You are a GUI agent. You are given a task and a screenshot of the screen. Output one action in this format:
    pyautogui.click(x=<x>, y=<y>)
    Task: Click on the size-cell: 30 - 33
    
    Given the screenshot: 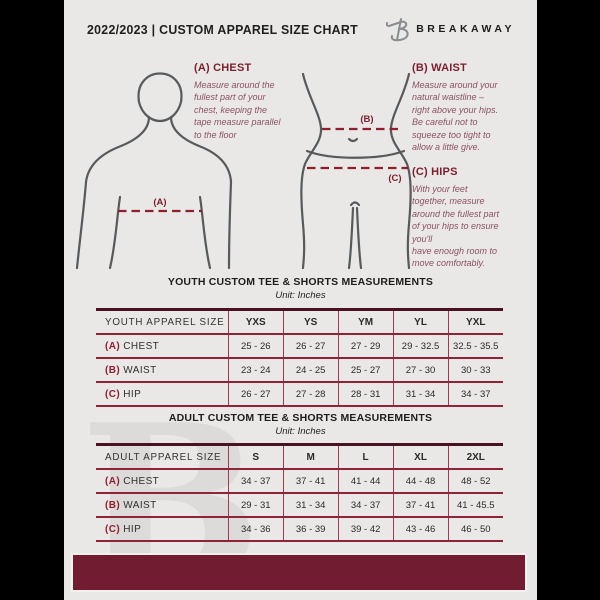 What is the action you would take?
    pyautogui.click(x=475, y=370)
    